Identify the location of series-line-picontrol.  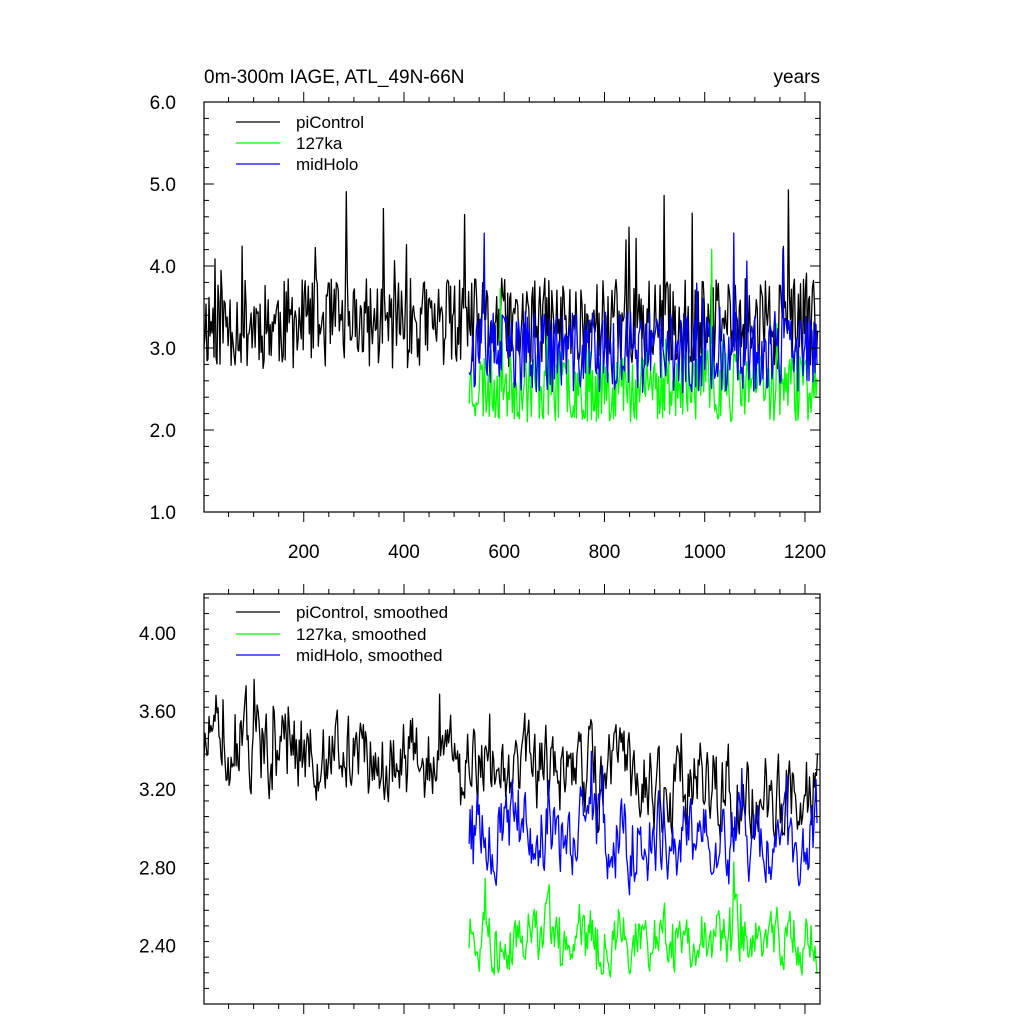
(511, 279).